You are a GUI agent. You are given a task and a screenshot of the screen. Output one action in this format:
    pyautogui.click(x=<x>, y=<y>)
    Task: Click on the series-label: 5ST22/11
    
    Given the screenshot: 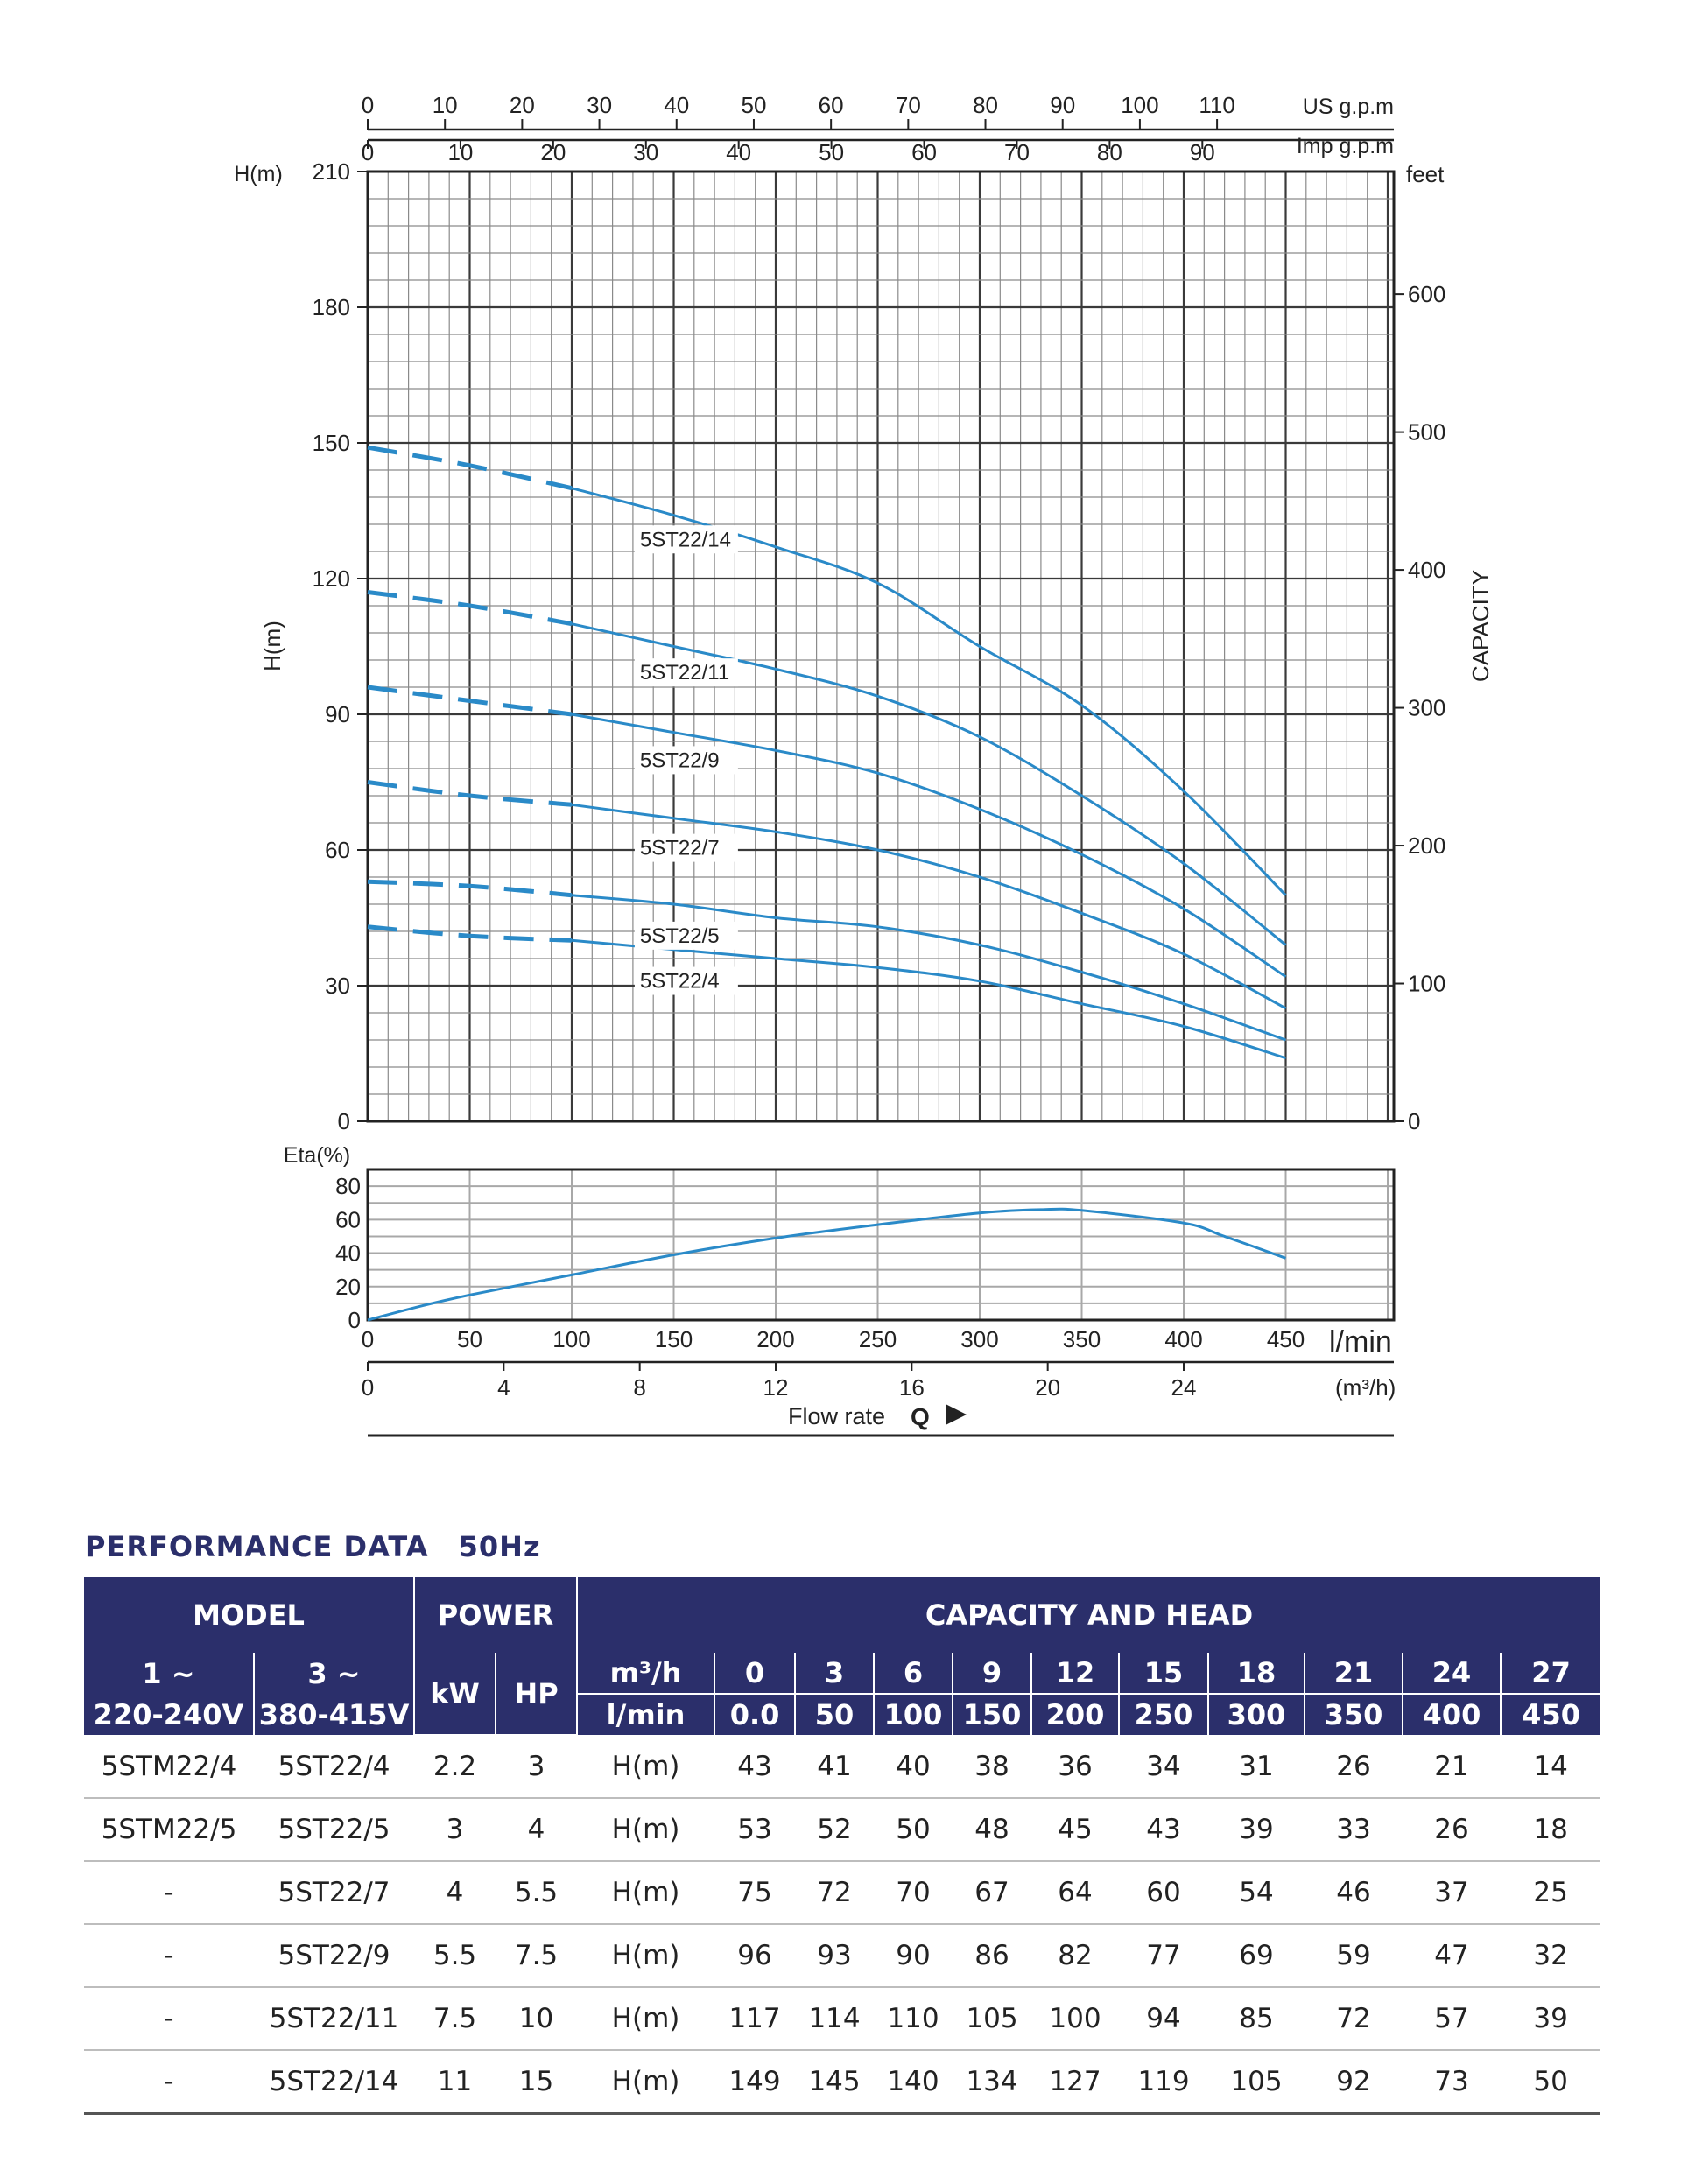 What is the action you would take?
    pyautogui.click(x=684, y=673)
    